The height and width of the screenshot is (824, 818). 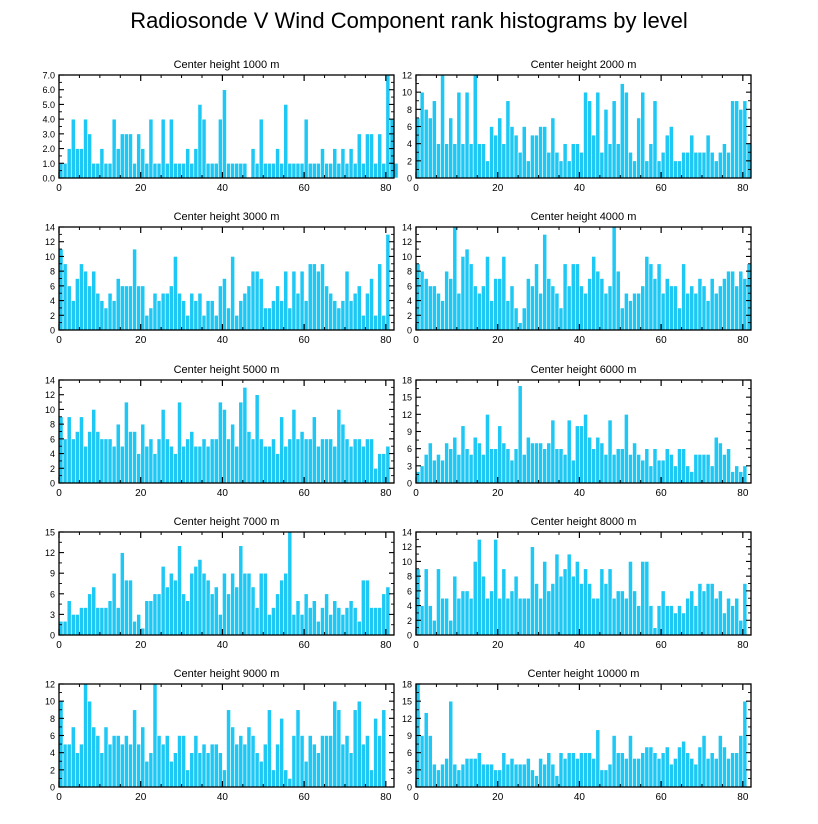 I want to click on panel-title: Center height 10000 m, so click(x=584, y=674).